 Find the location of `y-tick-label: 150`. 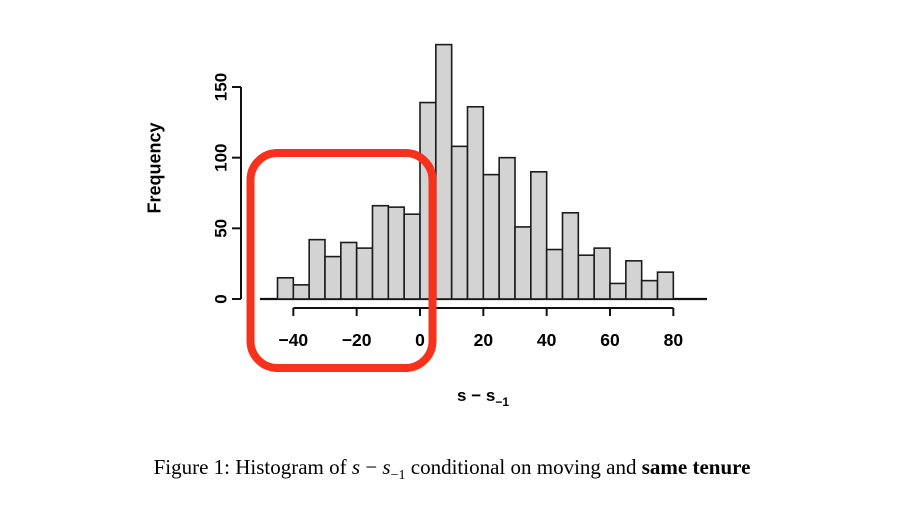

y-tick-label: 150 is located at coordinates (221, 87).